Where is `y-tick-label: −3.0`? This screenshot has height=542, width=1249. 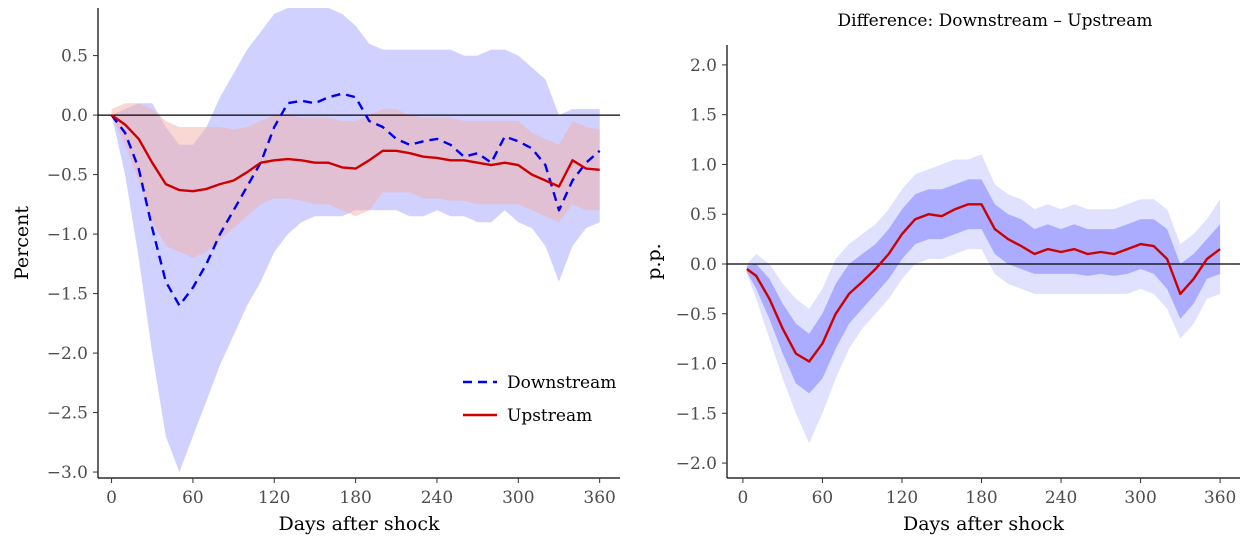 y-tick-label: −3.0 is located at coordinates (67, 473).